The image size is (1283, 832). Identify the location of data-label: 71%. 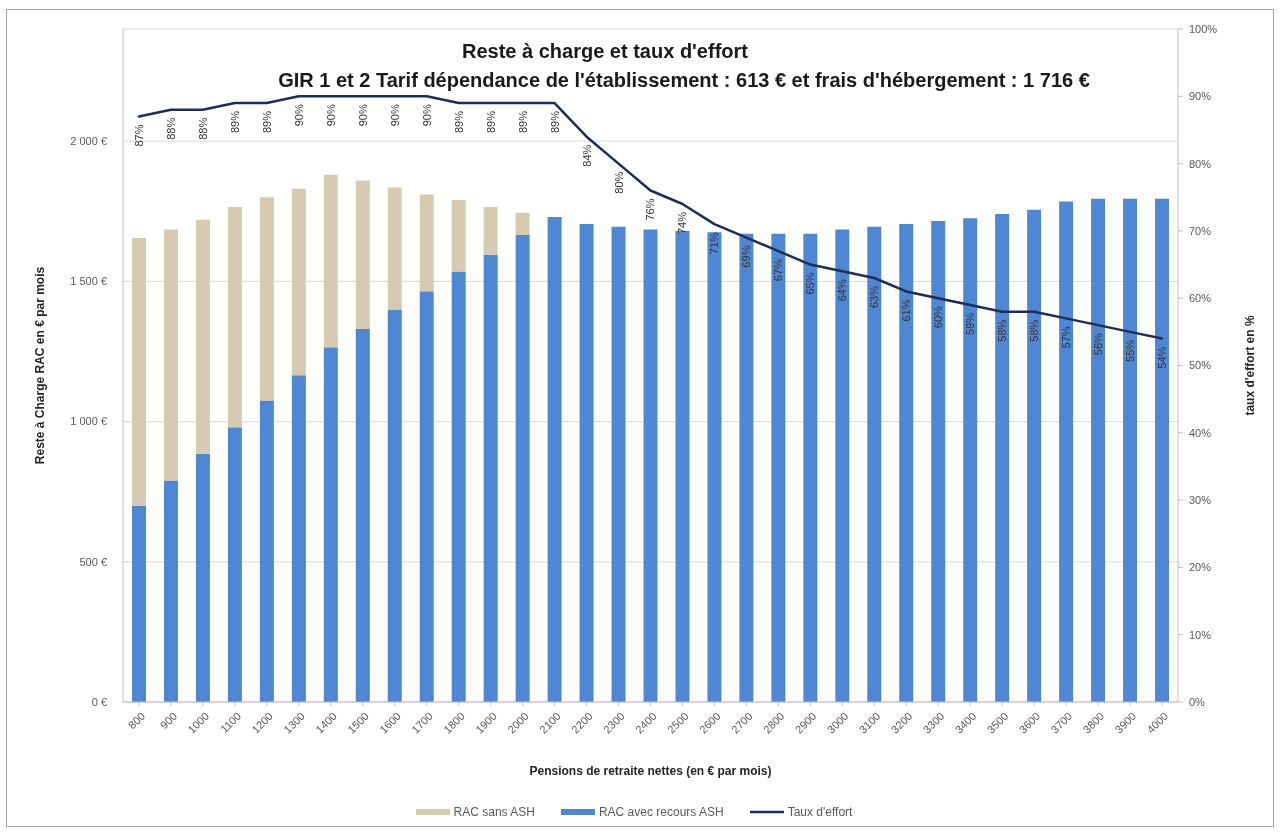
(714, 243).